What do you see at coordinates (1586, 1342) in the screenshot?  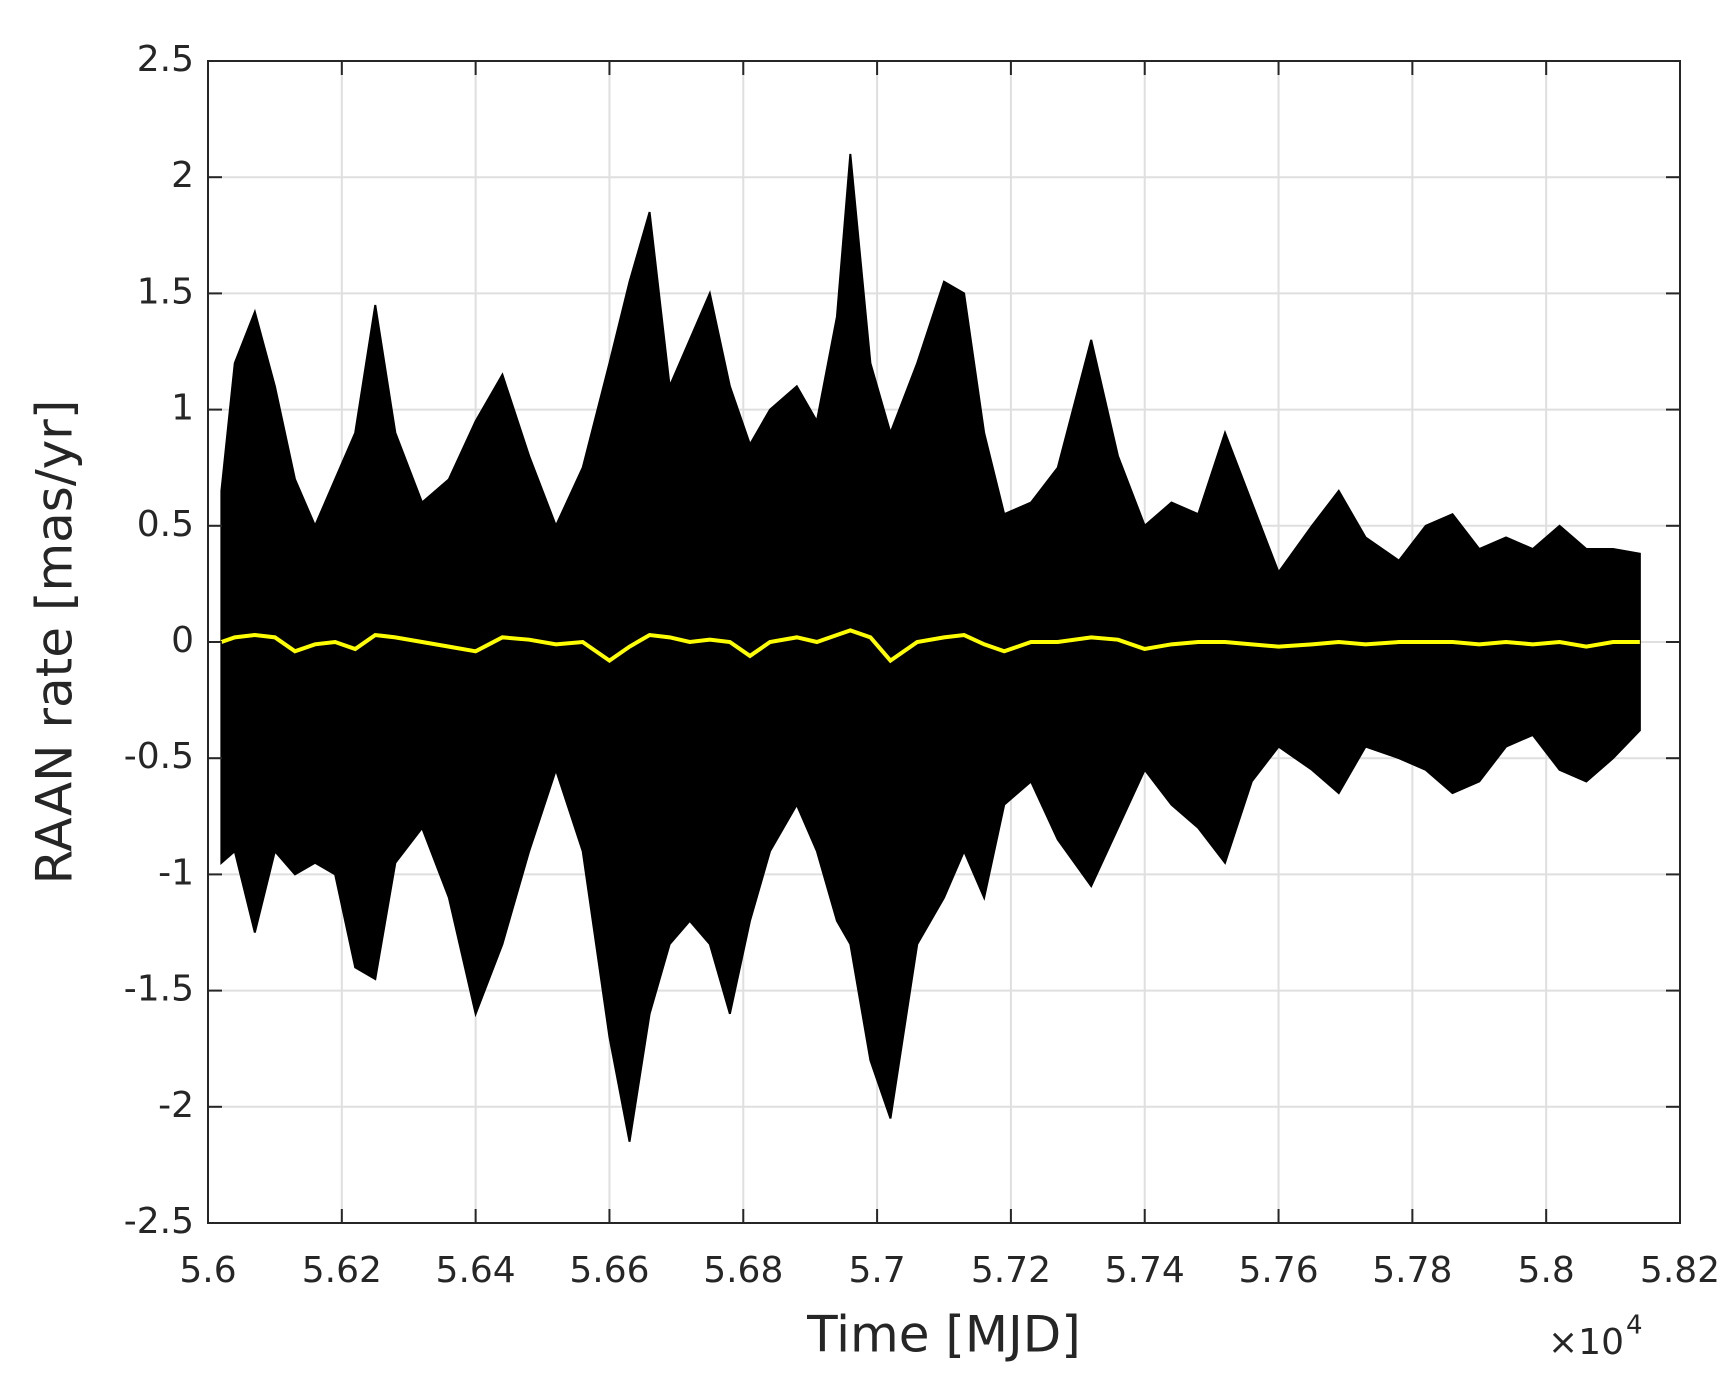 I see `x-multiplier: ×10` at bounding box center [1586, 1342].